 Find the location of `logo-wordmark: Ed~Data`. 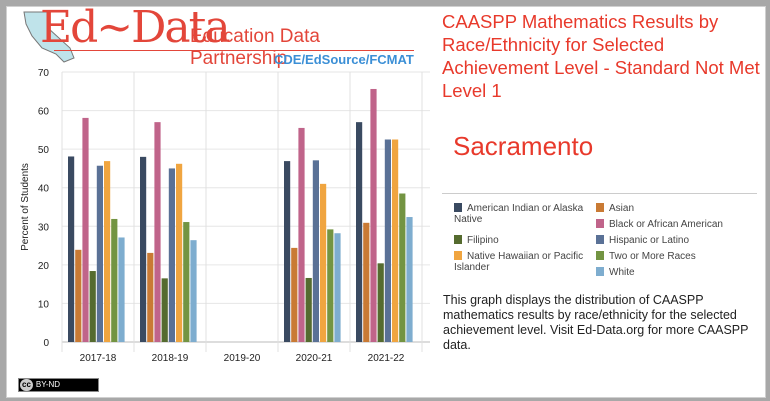

logo-wordmark: Ed~Data is located at coordinates (135, 27).